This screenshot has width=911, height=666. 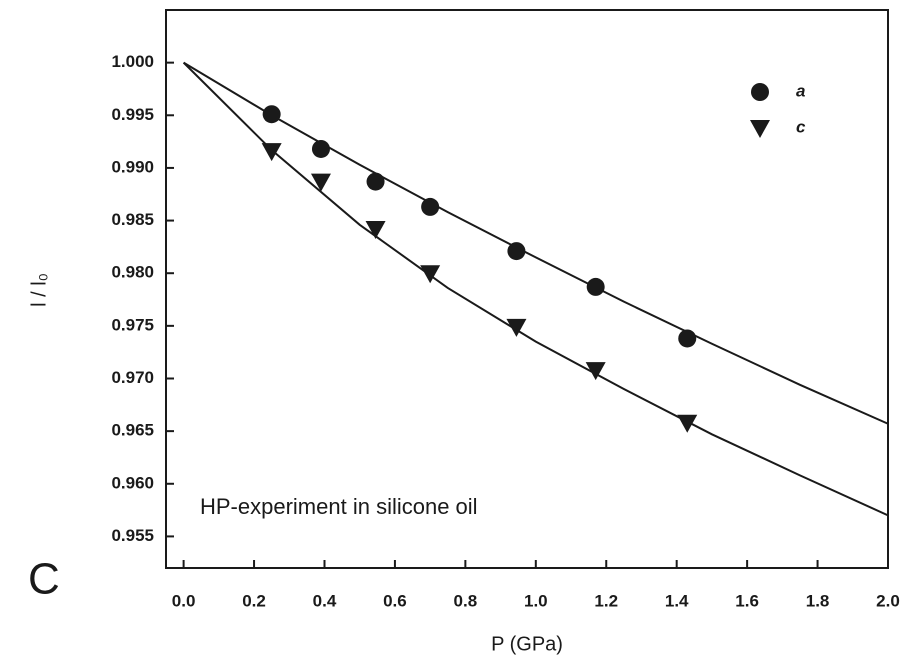 What do you see at coordinates (39, 290) in the screenshot?
I see `y-axis-label: l / l₀` at bounding box center [39, 290].